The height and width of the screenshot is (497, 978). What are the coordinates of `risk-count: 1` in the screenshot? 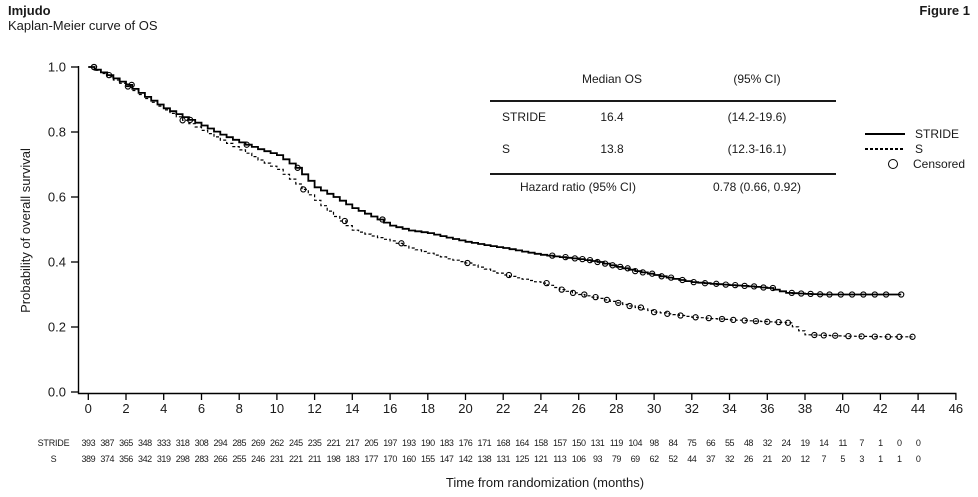 It's located at (880, 459).